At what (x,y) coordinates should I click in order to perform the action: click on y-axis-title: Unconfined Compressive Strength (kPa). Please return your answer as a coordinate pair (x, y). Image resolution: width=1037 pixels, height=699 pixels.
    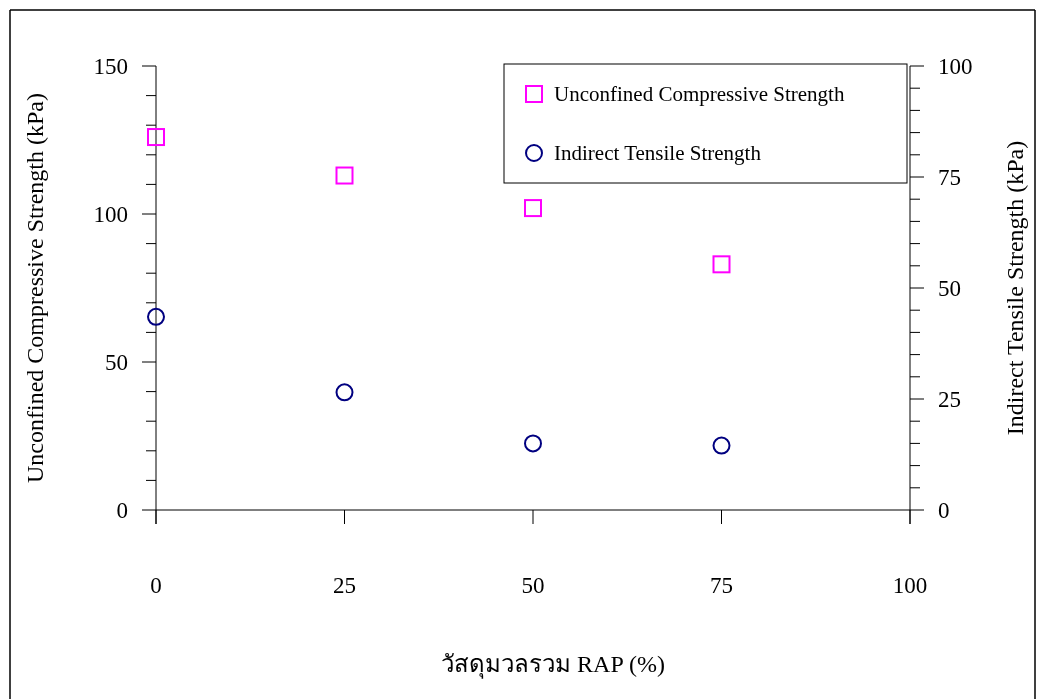
    Looking at the image, I should click on (35, 288).